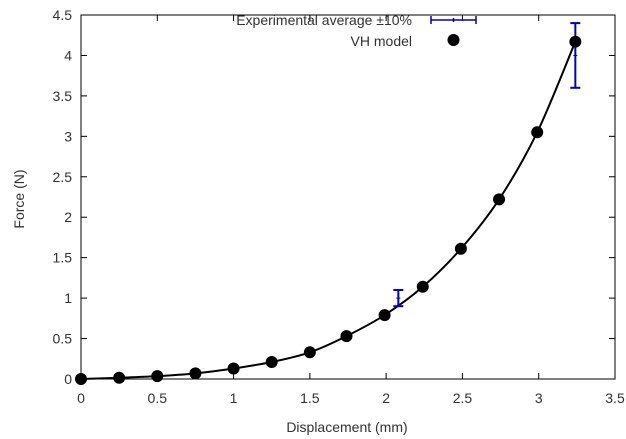 The width and height of the screenshot is (626, 439). Describe the element at coordinates (463, 398) in the screenshot. I see `x-tick-label: 2.5` at that location.